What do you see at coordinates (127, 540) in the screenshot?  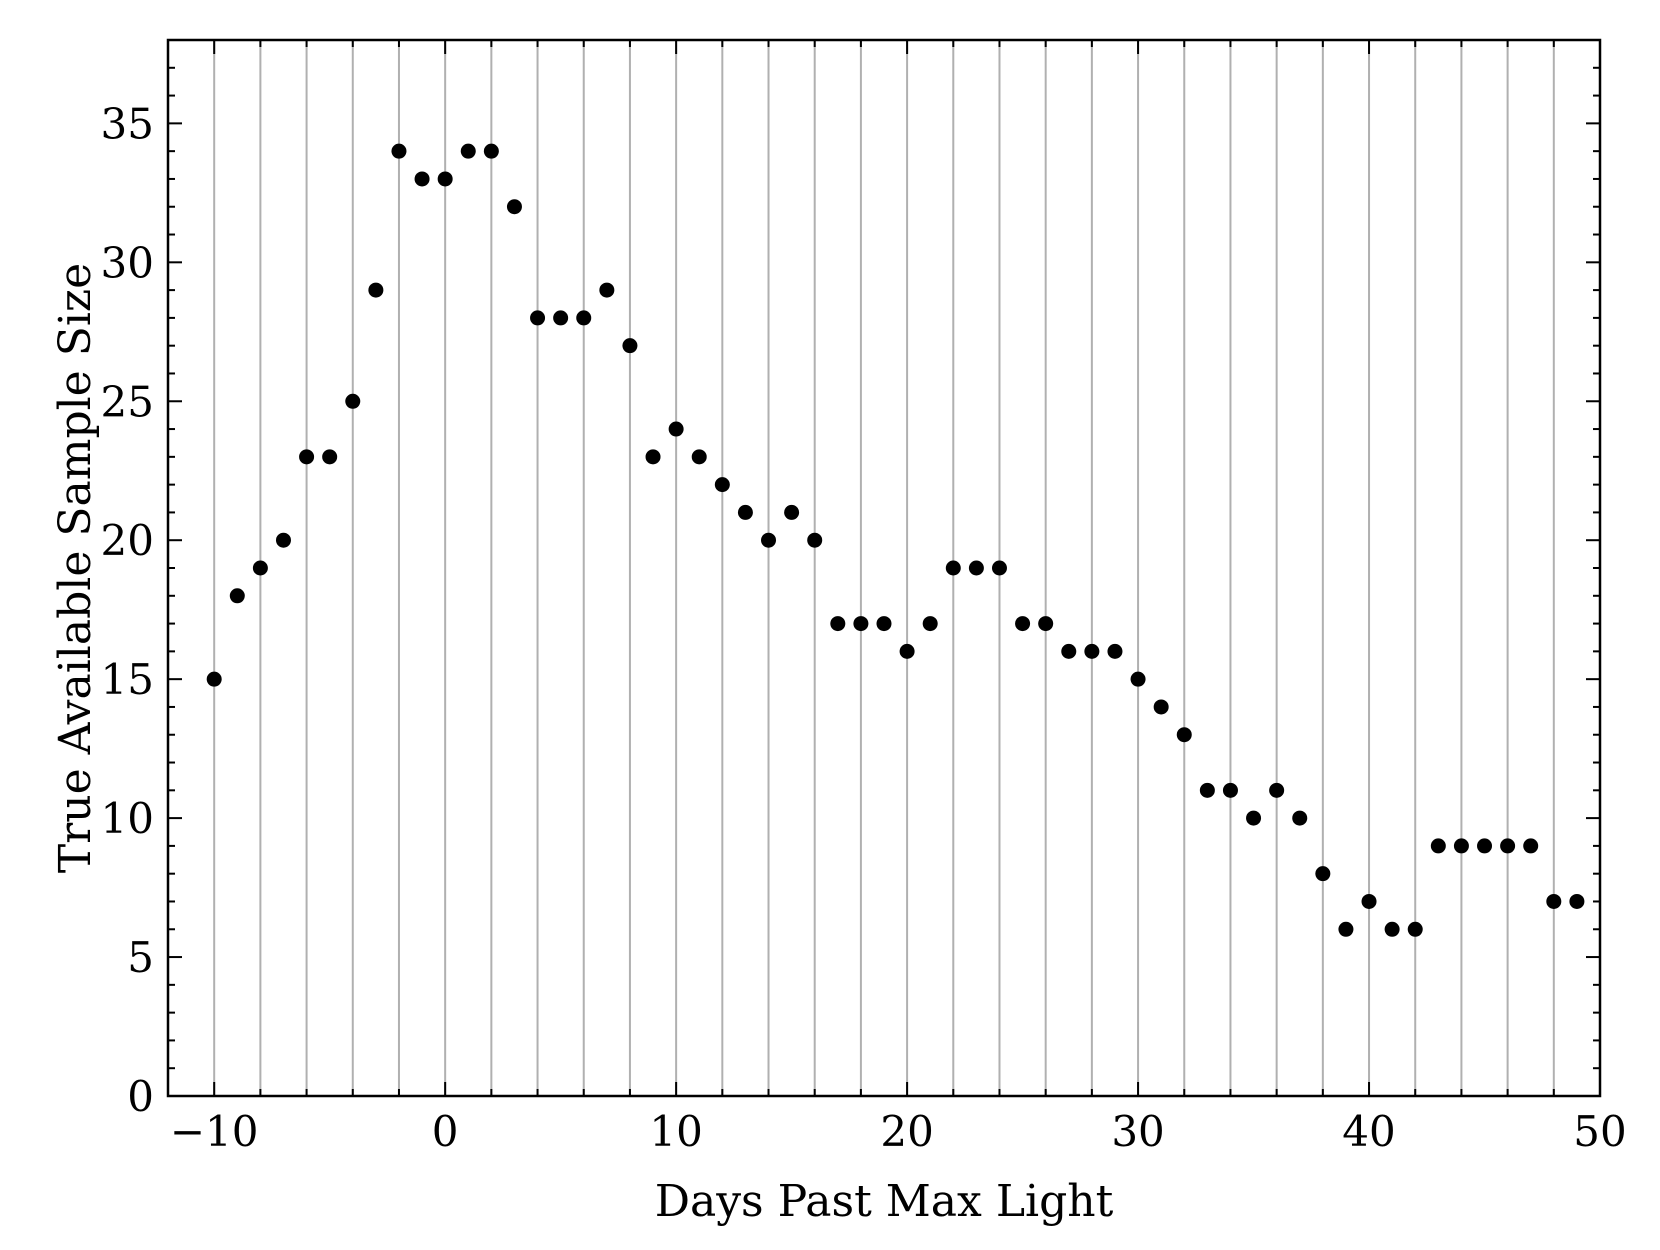 I see `y-tick-label: 20` at bounding box center [127, 540].